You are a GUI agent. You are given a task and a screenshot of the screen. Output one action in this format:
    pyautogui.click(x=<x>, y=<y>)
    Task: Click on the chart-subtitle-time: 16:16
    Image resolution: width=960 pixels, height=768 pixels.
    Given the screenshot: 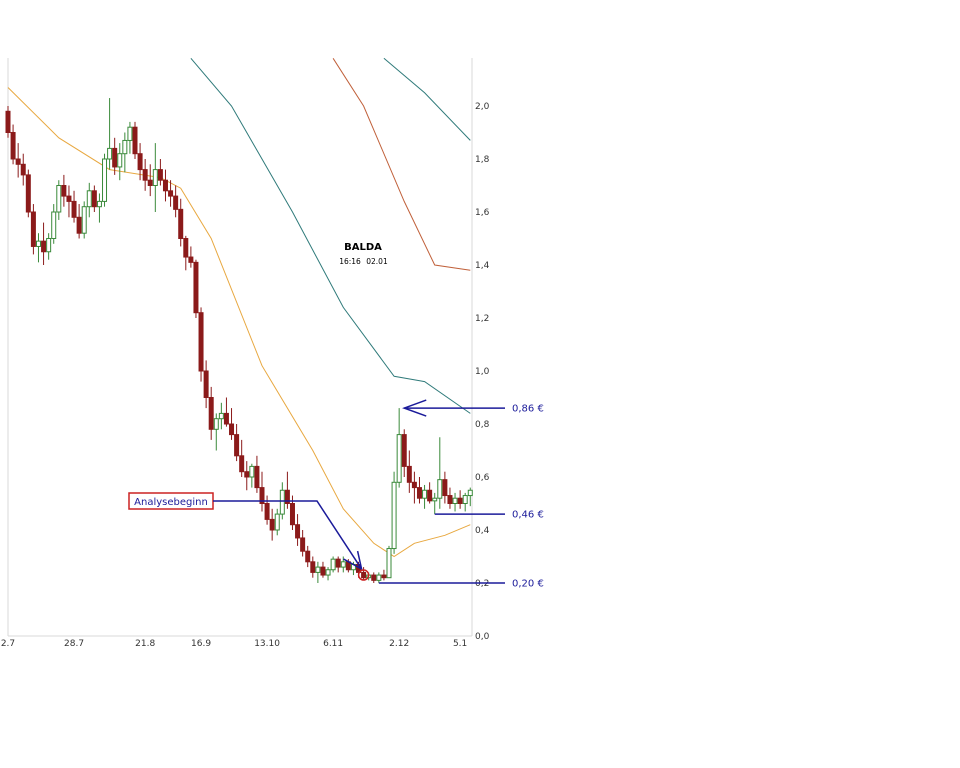 What is the action you would take?
    pyautogui.click(x=350, y=261)
    